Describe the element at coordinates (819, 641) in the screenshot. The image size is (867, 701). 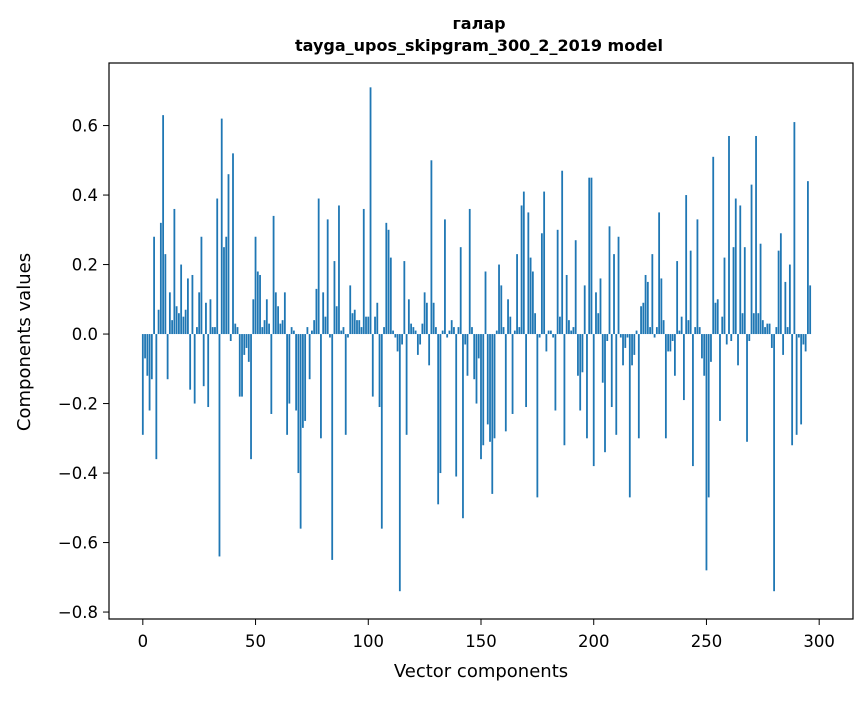
I see `x-tick-label: 300` at that location.